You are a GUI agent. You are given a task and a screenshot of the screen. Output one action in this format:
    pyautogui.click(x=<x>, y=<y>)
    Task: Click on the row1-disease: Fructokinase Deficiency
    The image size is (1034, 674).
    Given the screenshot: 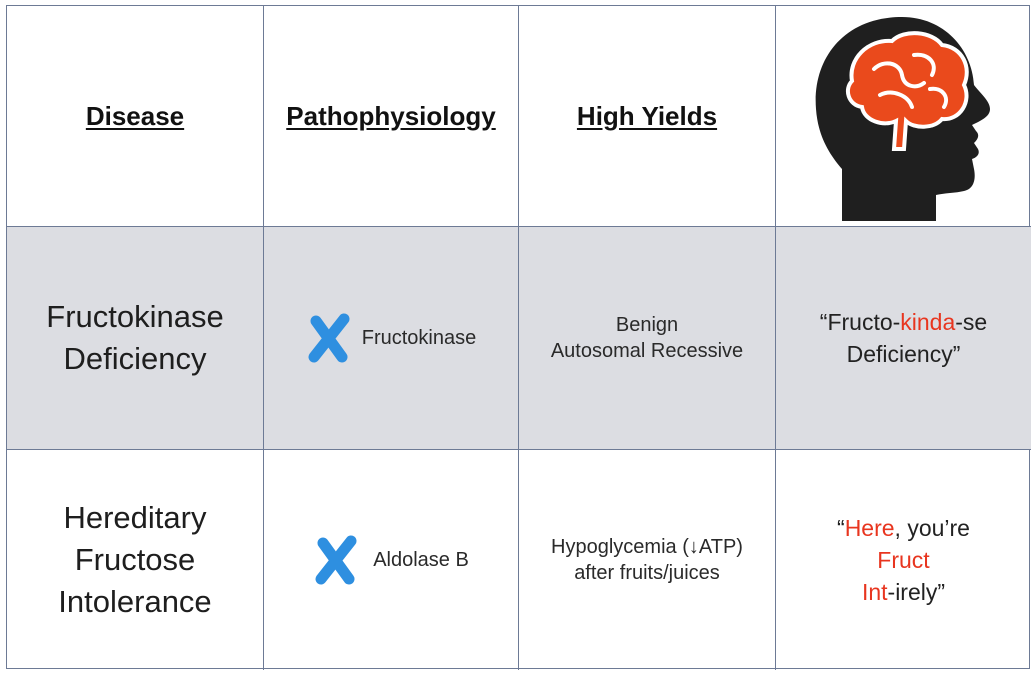 What is the action you would take?
    pyautogui.click(x=134, y=338)
    